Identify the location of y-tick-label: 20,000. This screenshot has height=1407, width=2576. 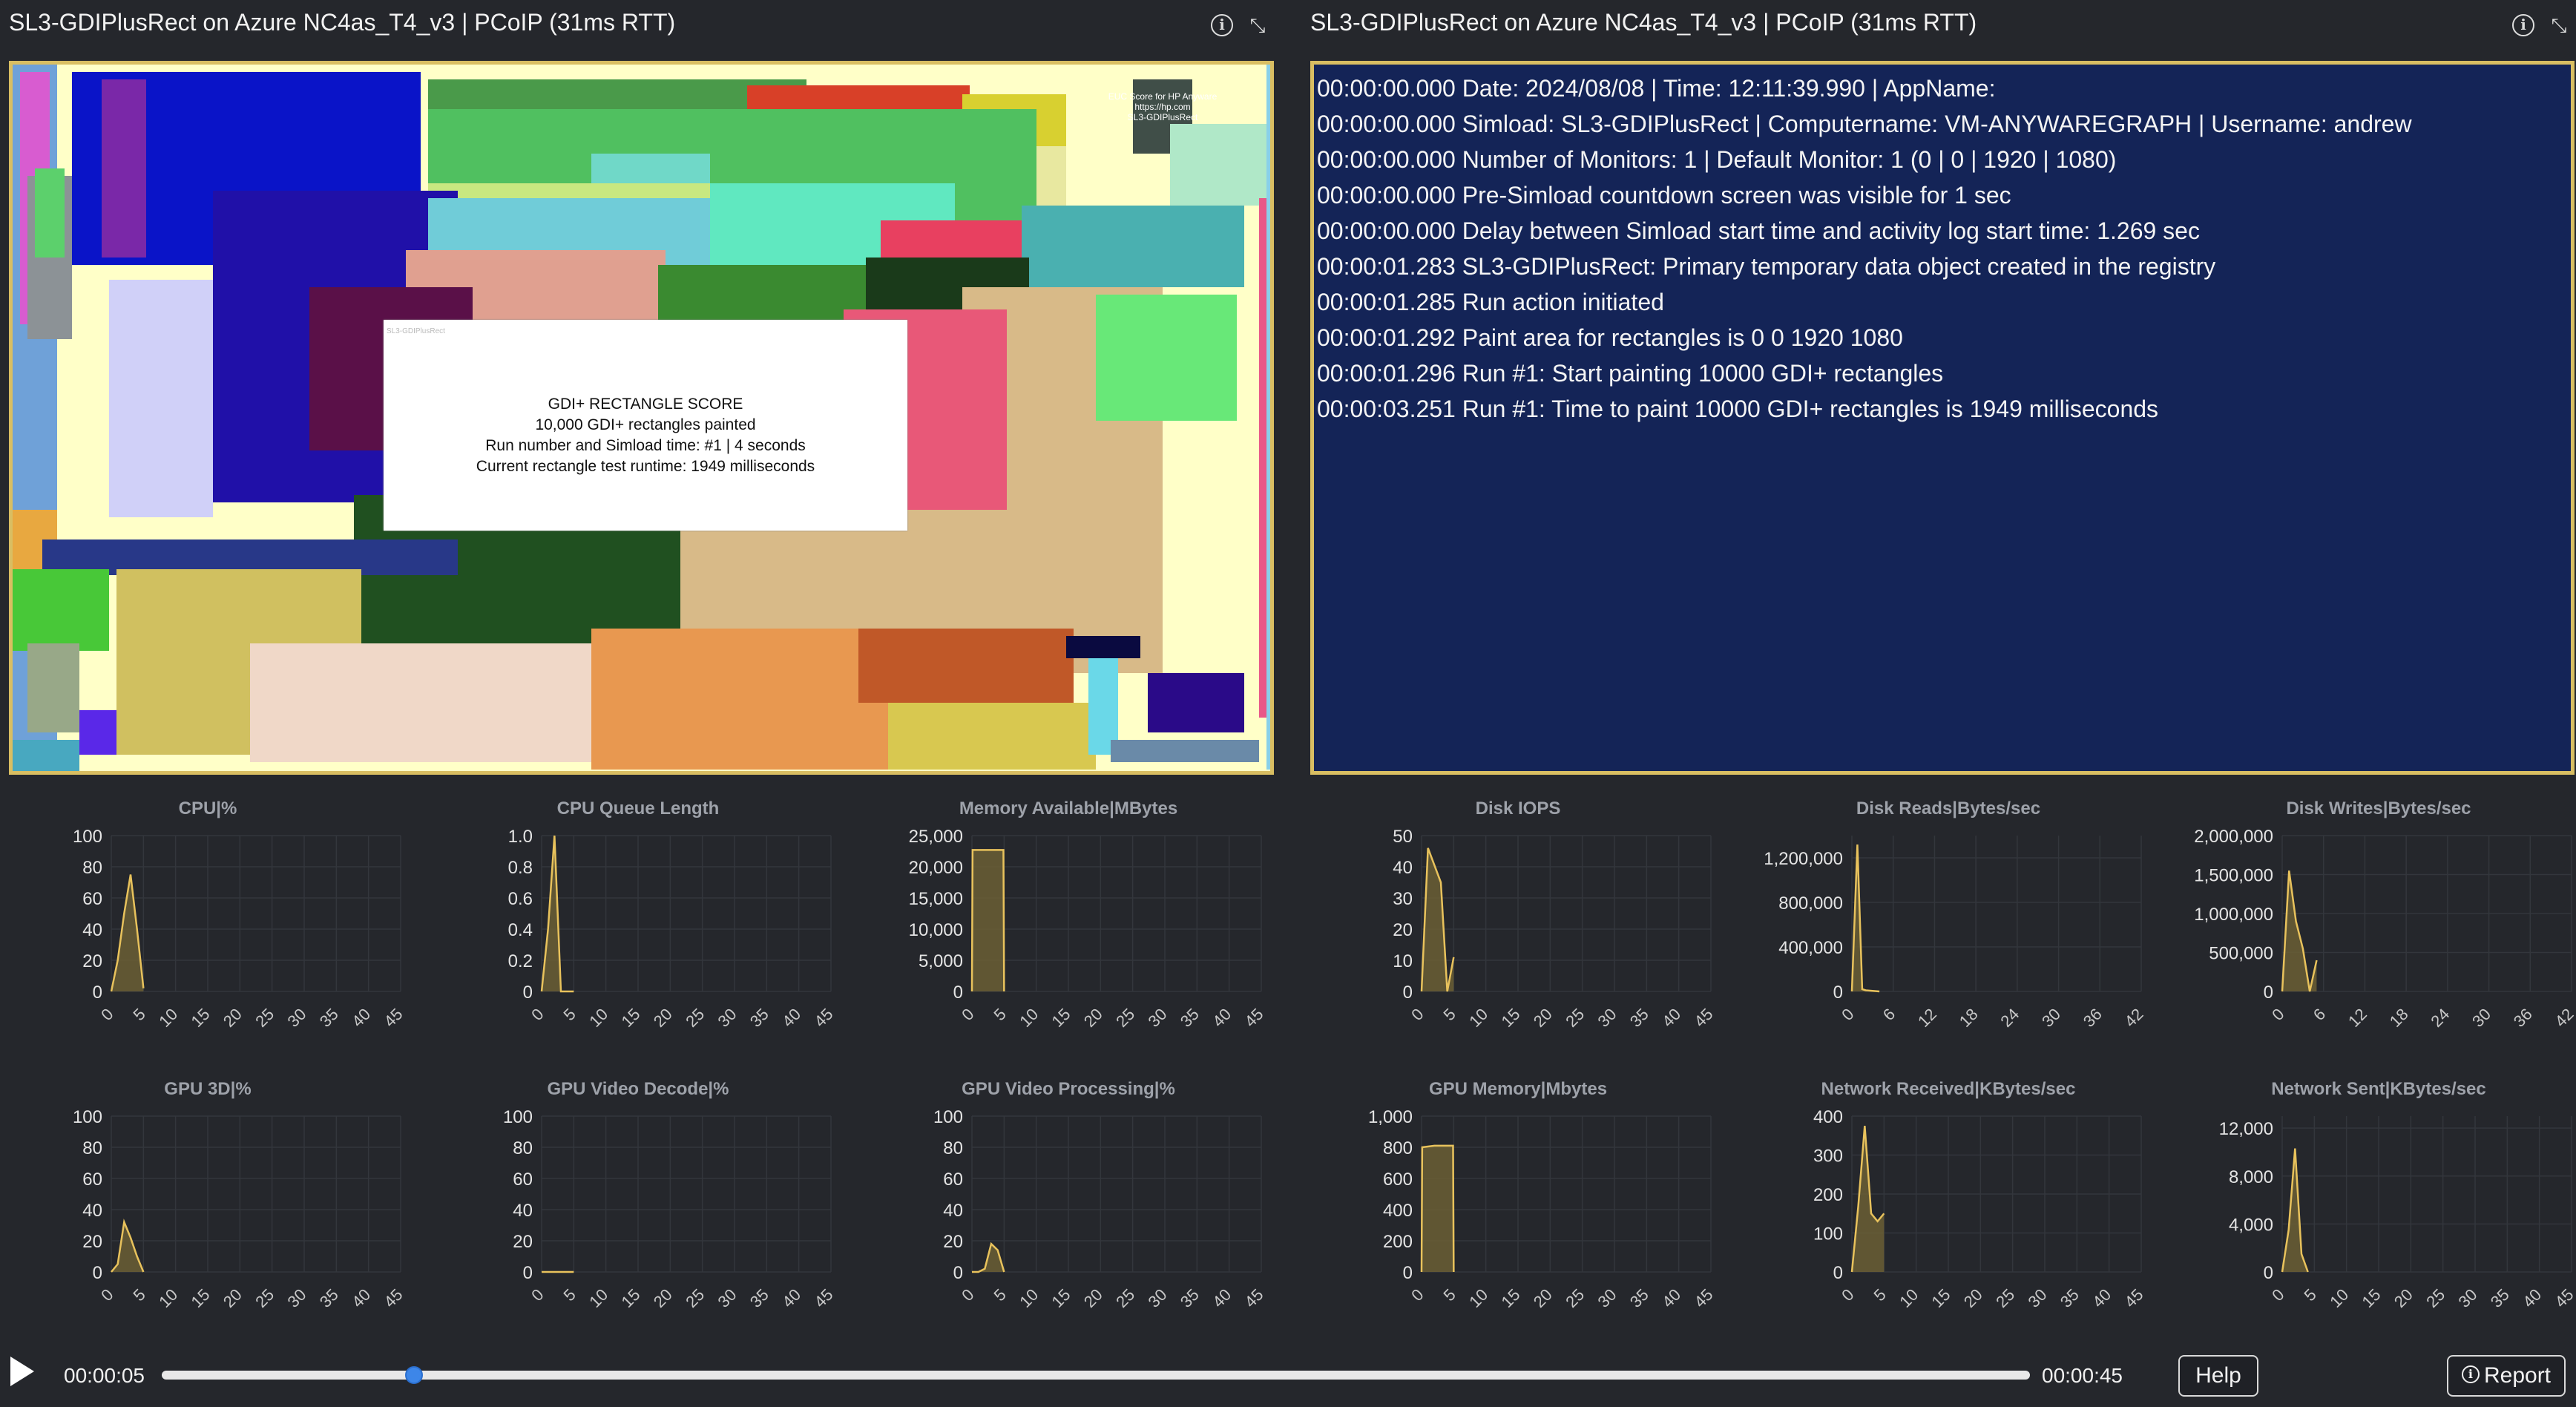
(936, 868).